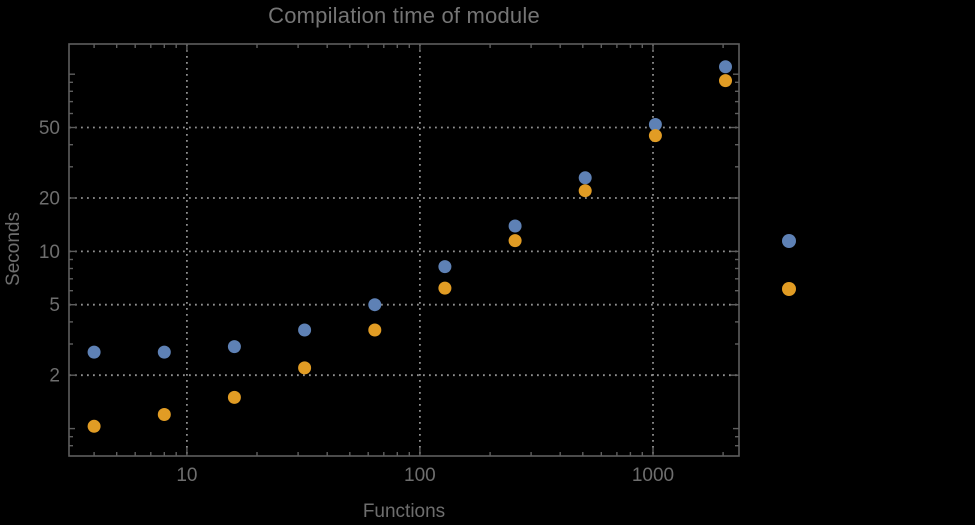 Image resolution: width=975 pixels, height=525 pixels. What do you see at coordinates (54, 305) in the screenshot?
I see `y-tick-label: 5` at bounding box center [54, 305].